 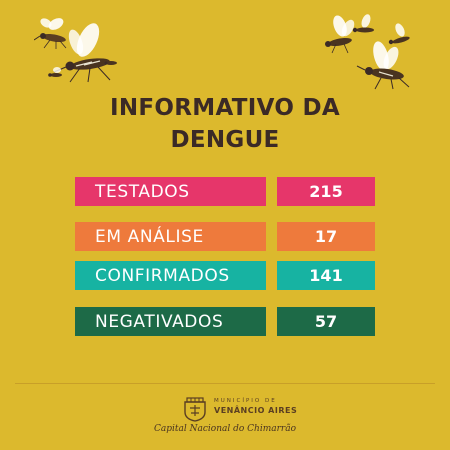 I want to click on title-line-1: INFORMATIVO DA, so click(x=225, y=108).